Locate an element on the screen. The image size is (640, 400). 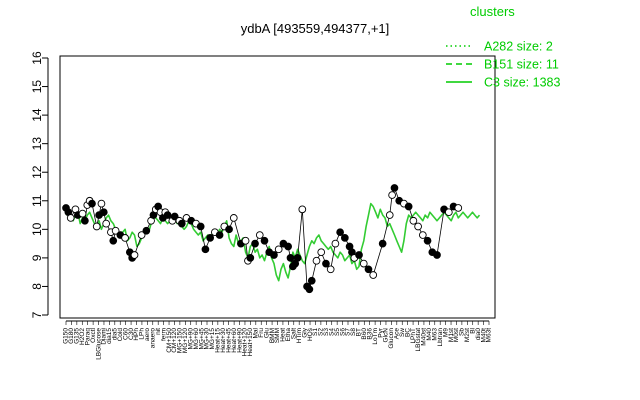
x-tick-label: B36 is located at coordinates (369, 334).